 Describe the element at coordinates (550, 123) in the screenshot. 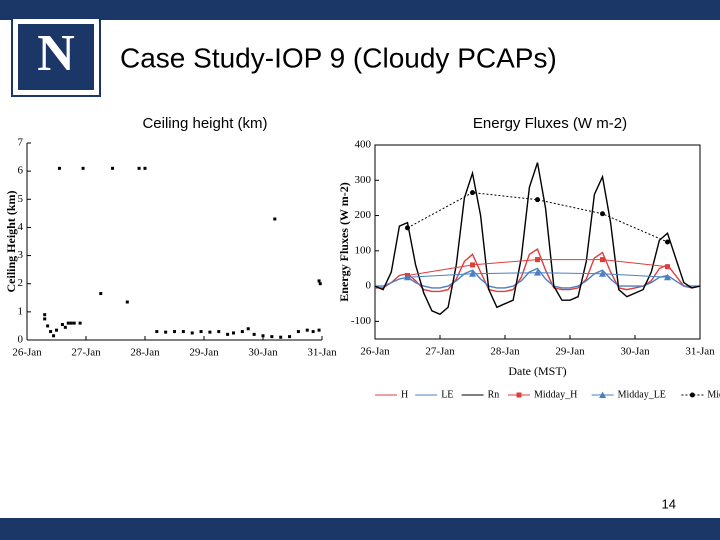

I see `chart-title: Energy Fluxes (W m-2)` at that location.